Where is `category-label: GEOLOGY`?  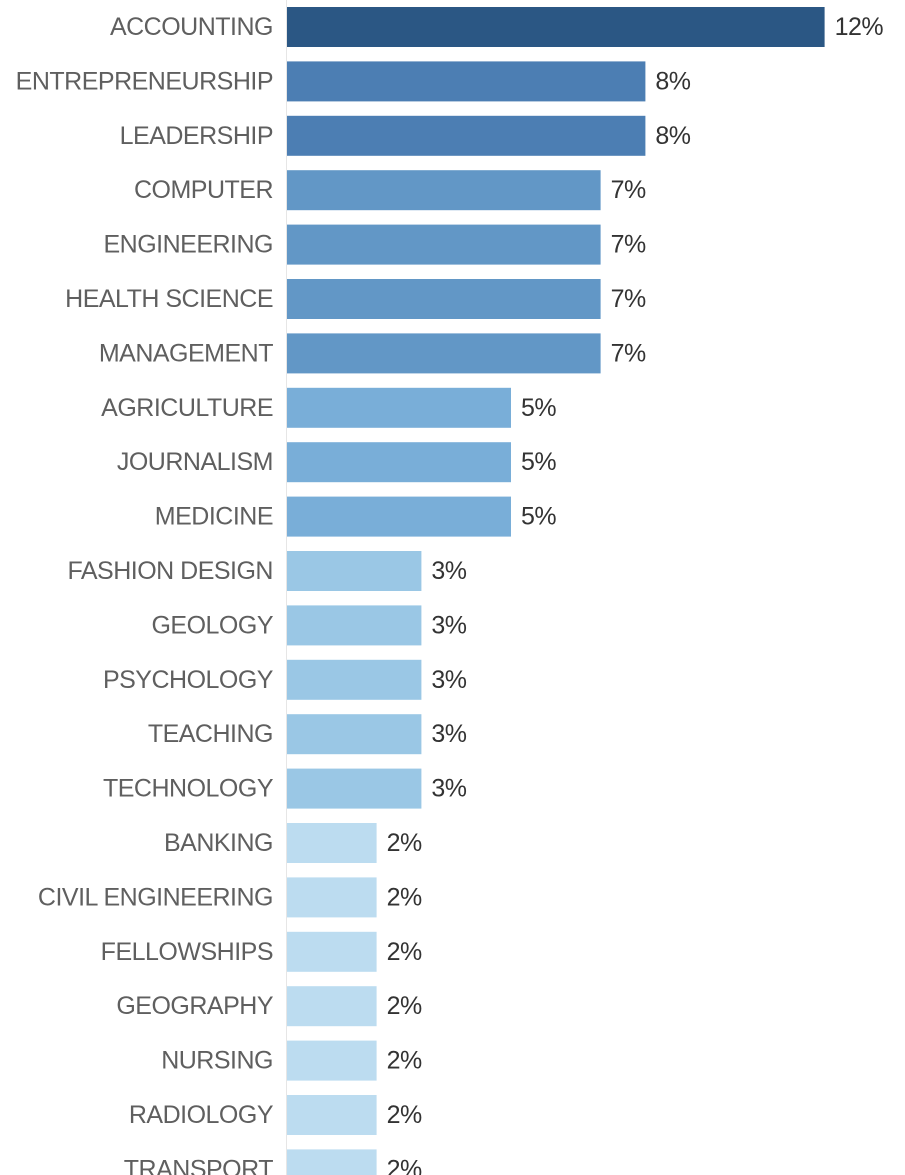
category-label: GEOLOGY is located at coordinates (212, 625).